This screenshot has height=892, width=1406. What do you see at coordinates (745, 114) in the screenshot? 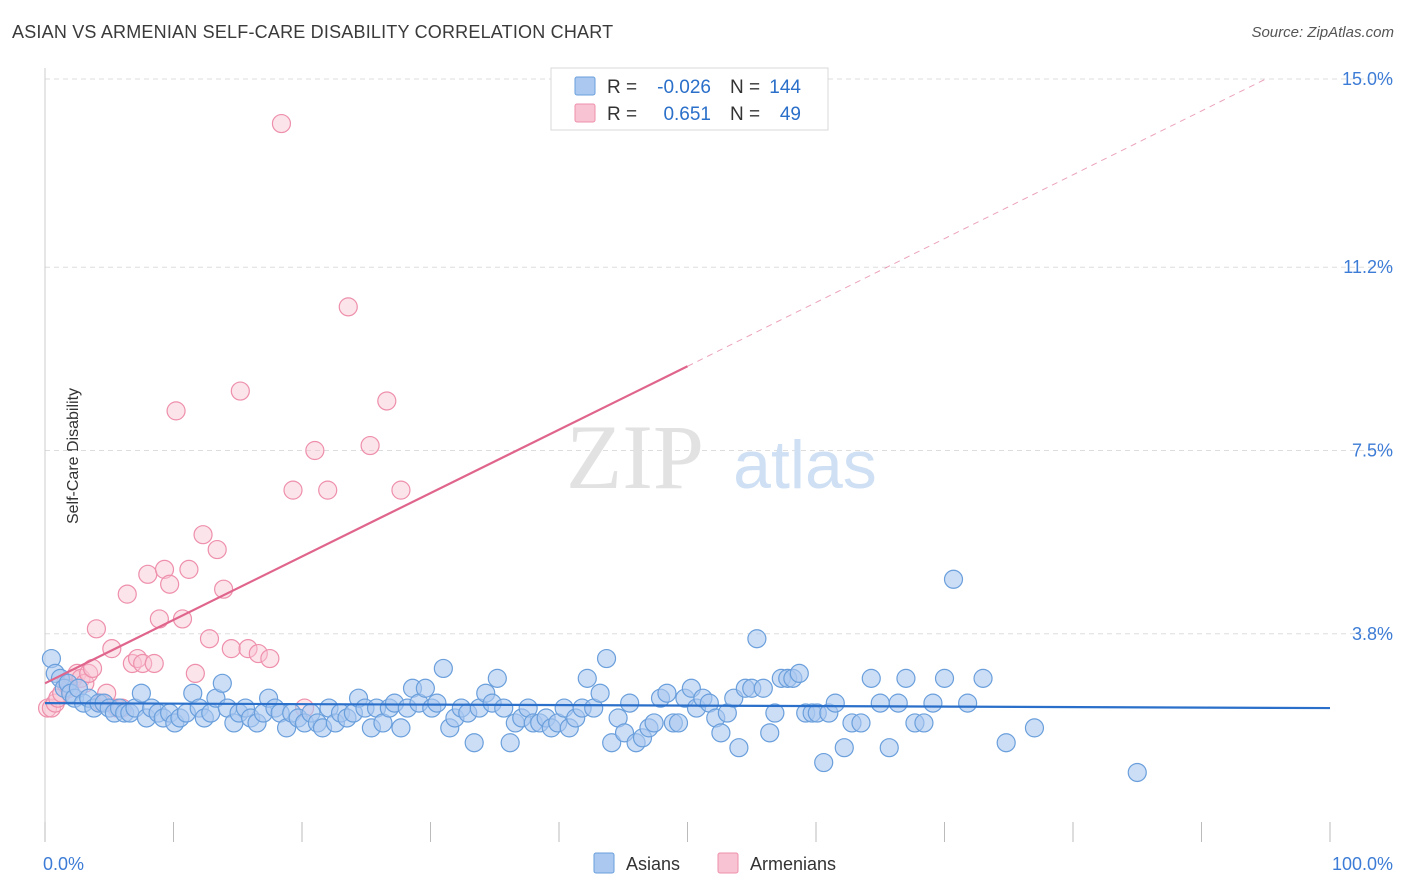
I see `legend-n-label-armenian: N =` at bounding box center [745, 114].